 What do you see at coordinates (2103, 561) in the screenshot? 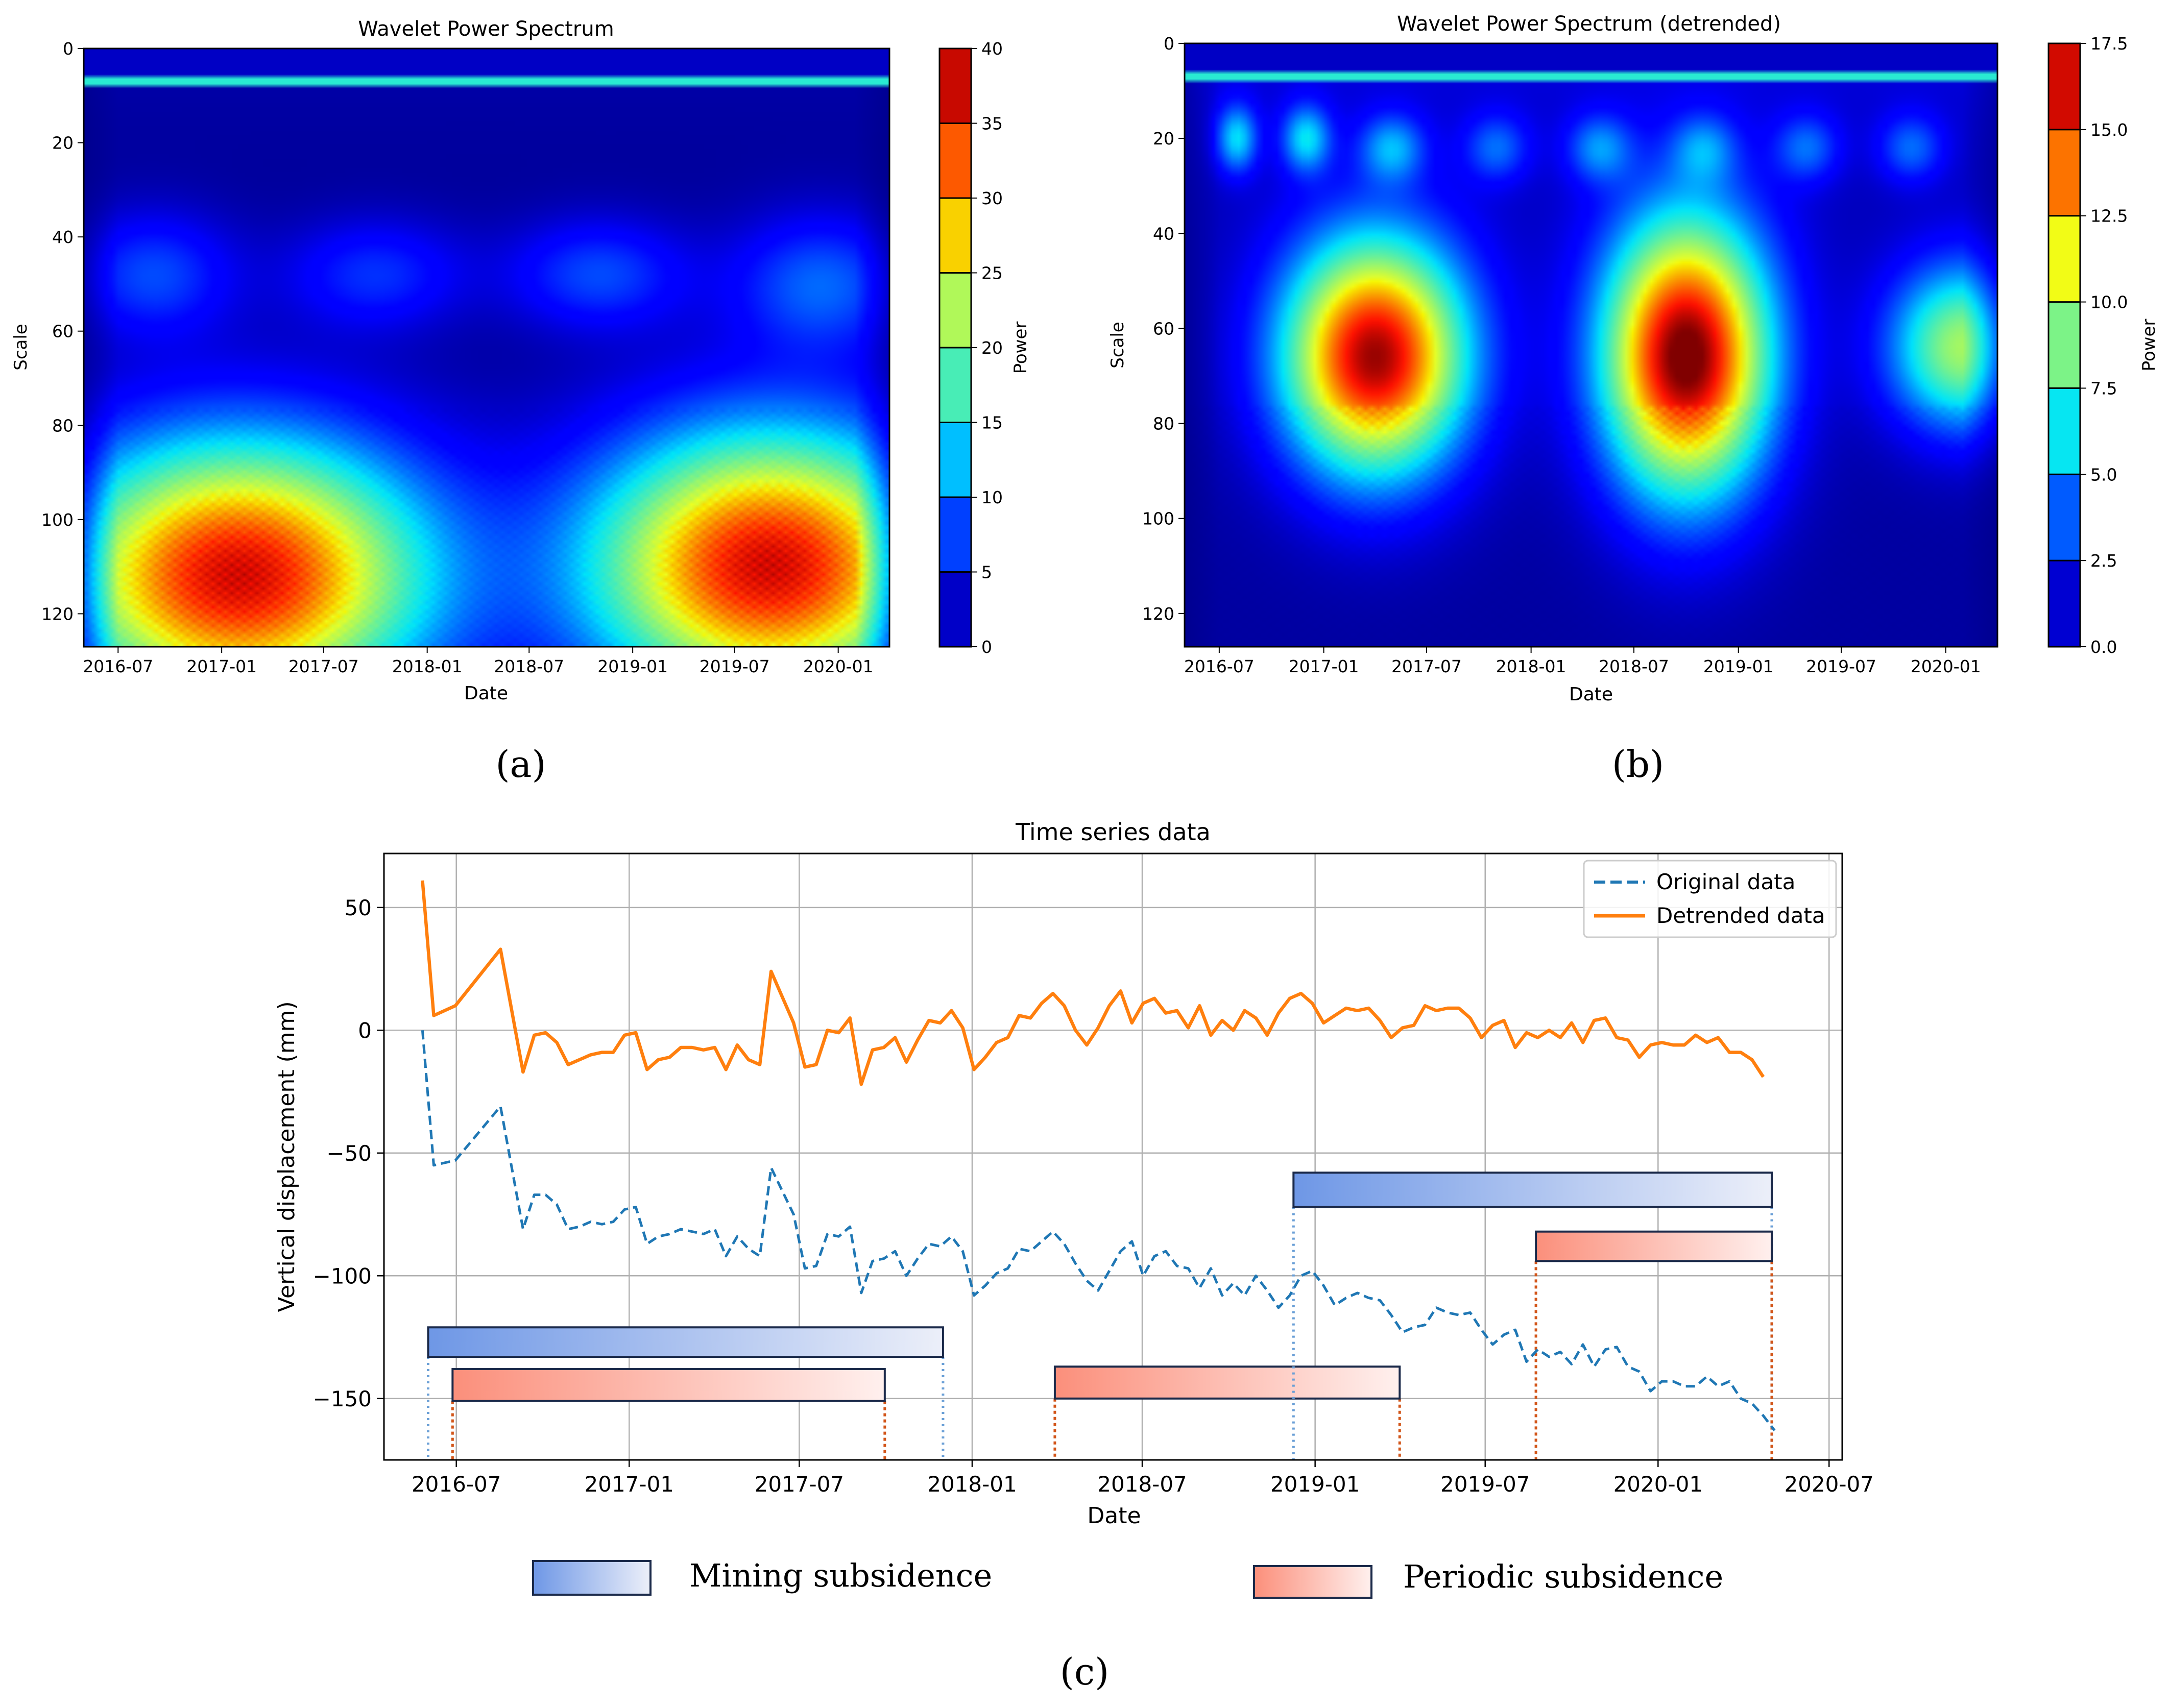
I see `colorbar-tick-label: 2.5` at bounding box center [2103, 561].